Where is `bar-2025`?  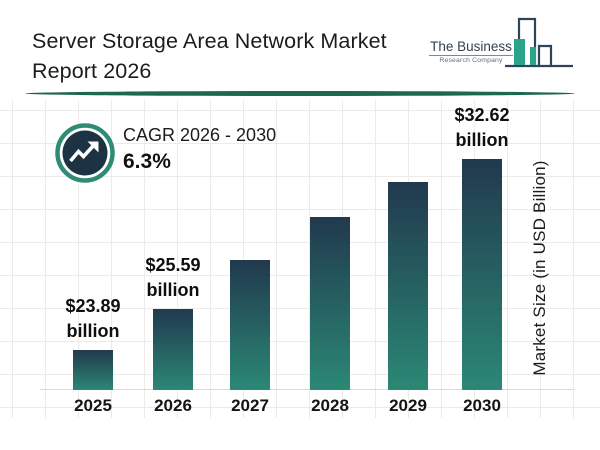 bar-2025 is located at coordinates (93, 370).